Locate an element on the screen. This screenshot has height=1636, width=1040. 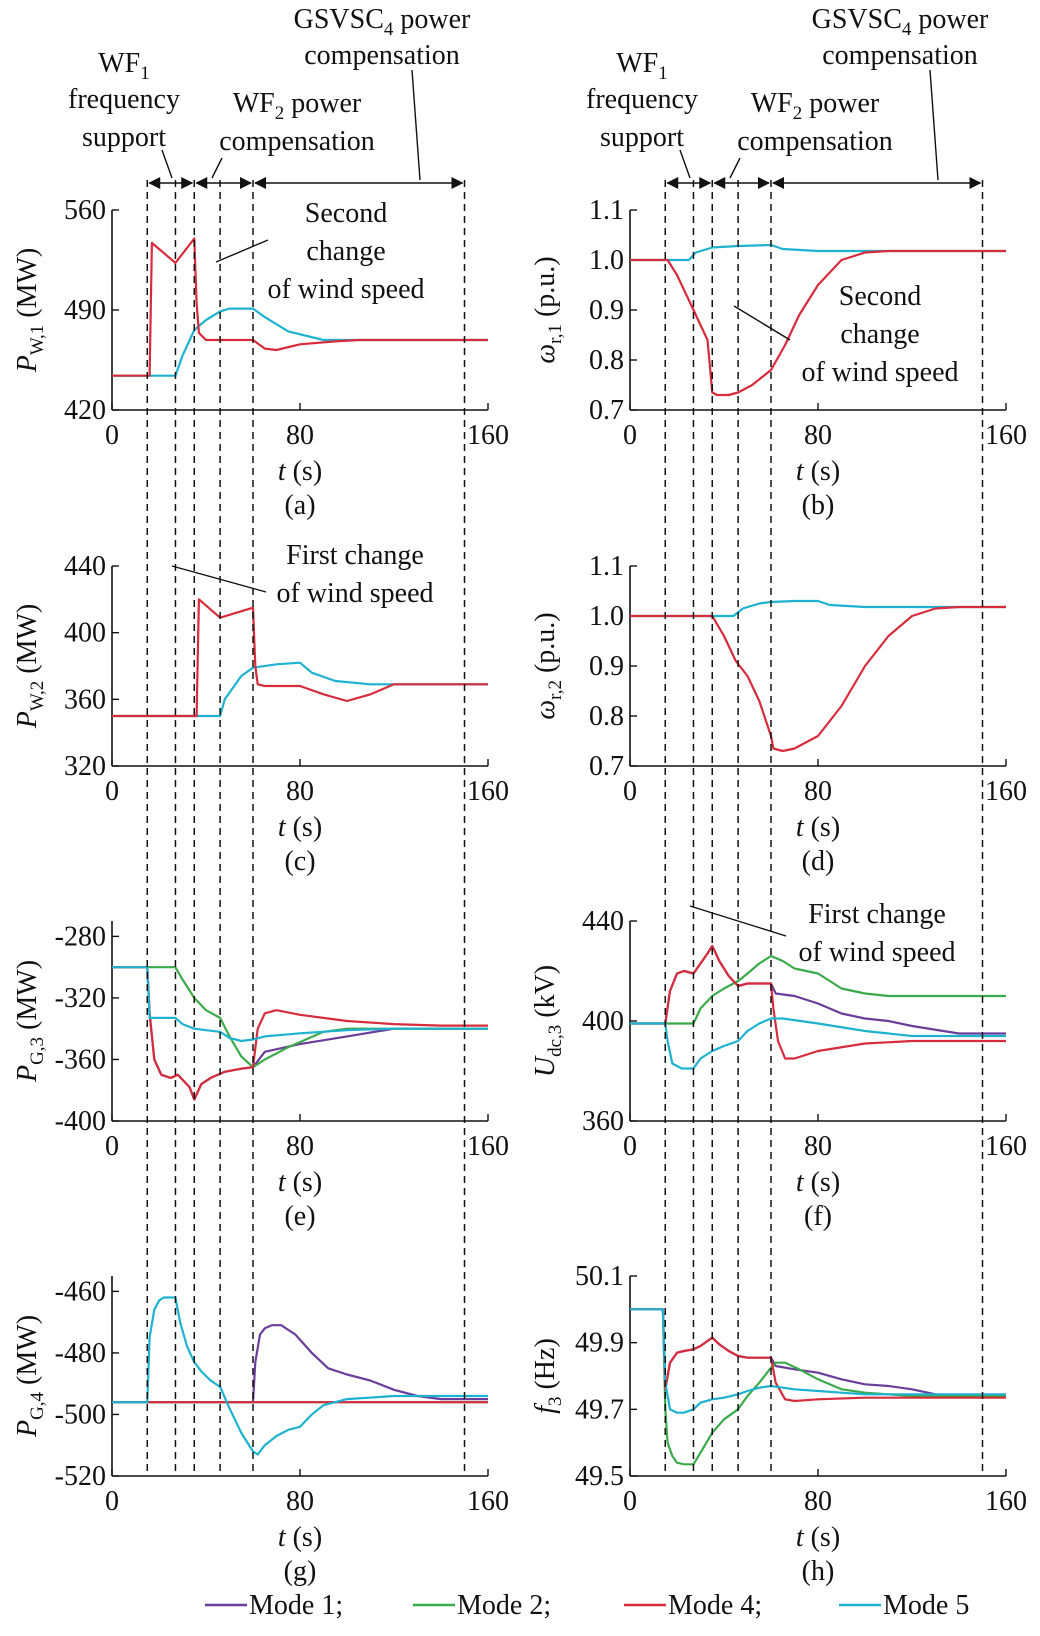
annotation-text: Second is located at coordinates (880, 296).